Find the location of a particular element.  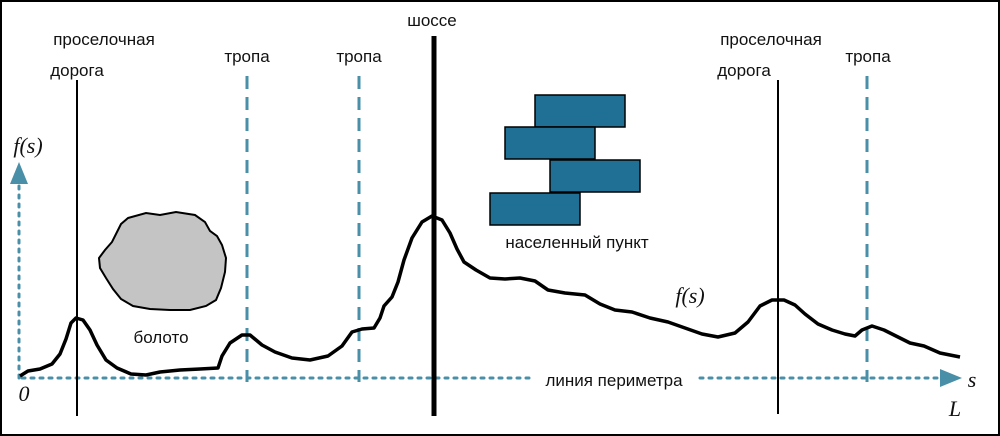

dirt-road-right-label-line1: проселочная is located at coordinates (771, 39).